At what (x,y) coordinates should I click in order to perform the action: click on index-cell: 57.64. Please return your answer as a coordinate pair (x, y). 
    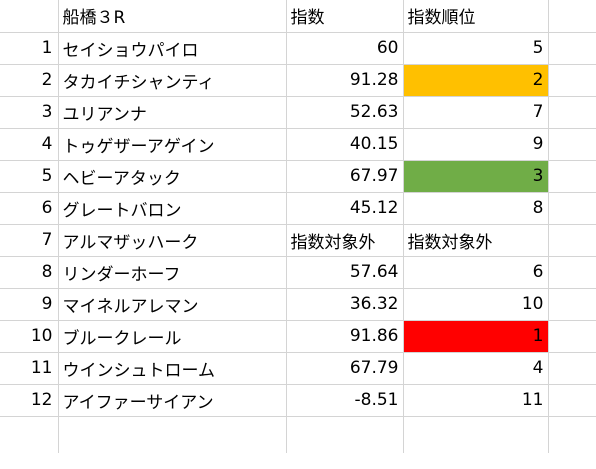
    Looking at the image, I should click on (345, 272).